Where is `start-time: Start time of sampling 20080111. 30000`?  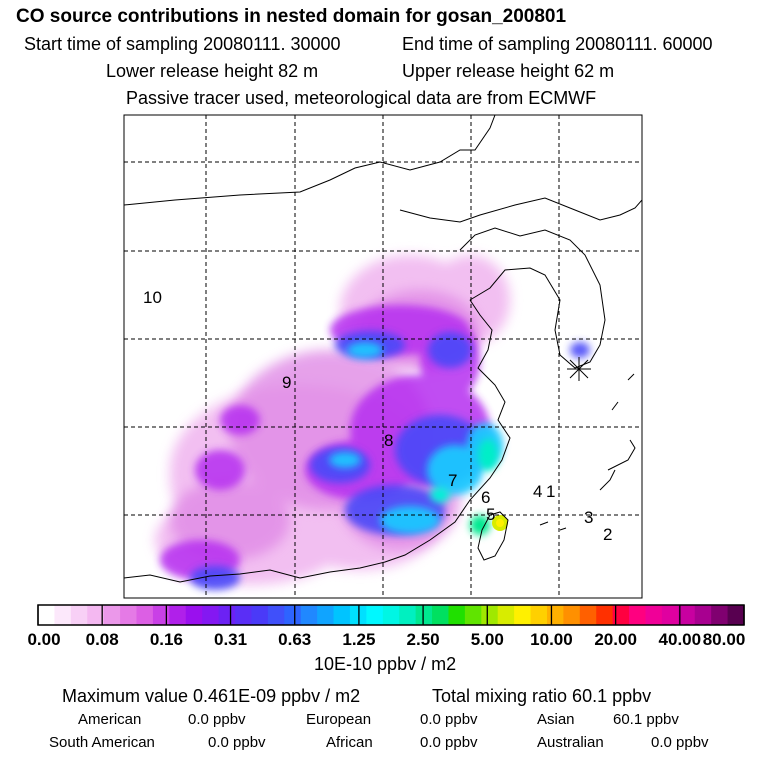
start-time: Start time of sampling 20080111. 30000 is located at coordinates (182, 44).